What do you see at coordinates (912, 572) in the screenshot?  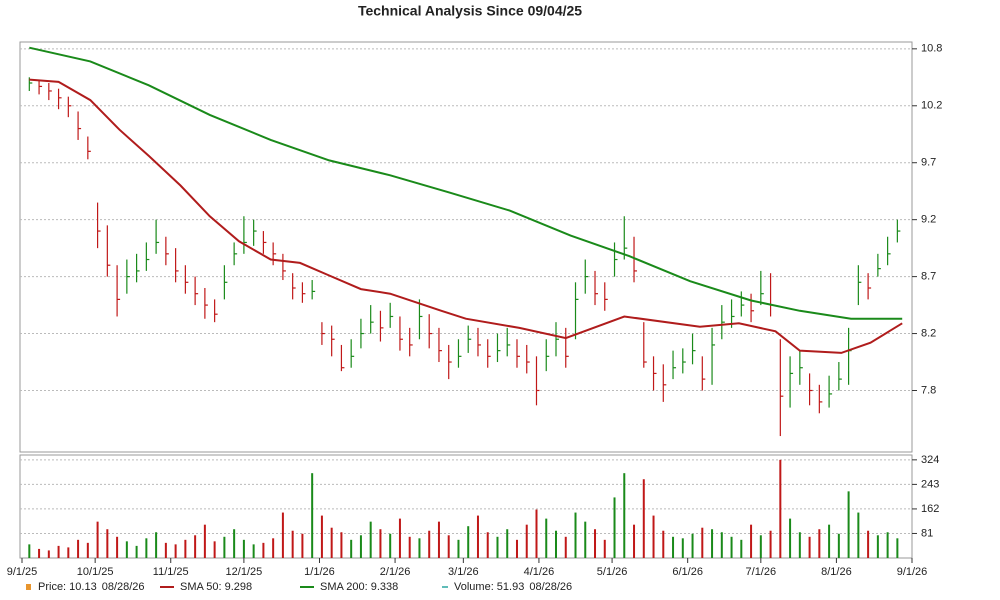 I see `x-tick-label: 9/1/26` at bounding box center [912, 572].